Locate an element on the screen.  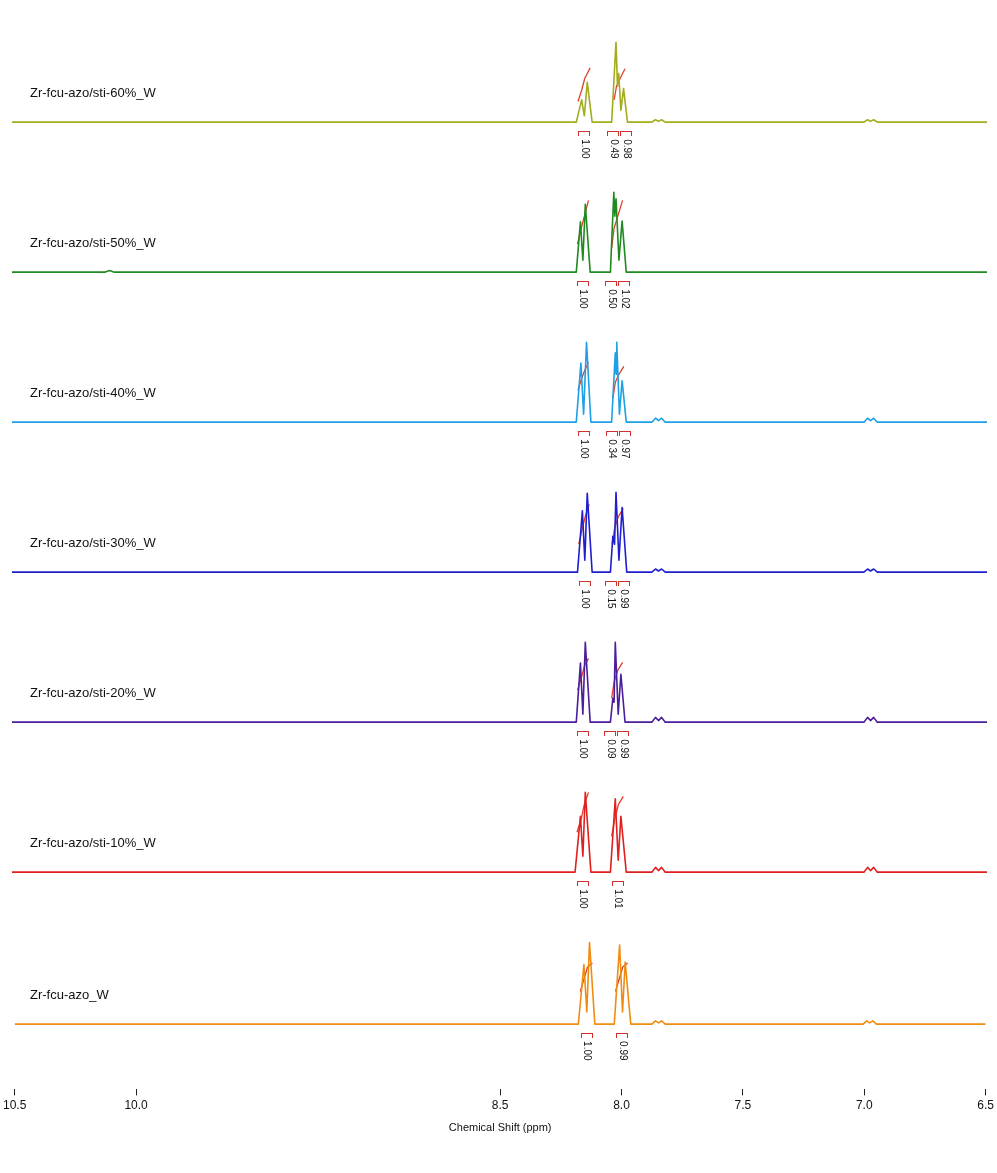
series-label: Zr-fcu-azo/sti-60%_W is located at coordinates (93, 93).